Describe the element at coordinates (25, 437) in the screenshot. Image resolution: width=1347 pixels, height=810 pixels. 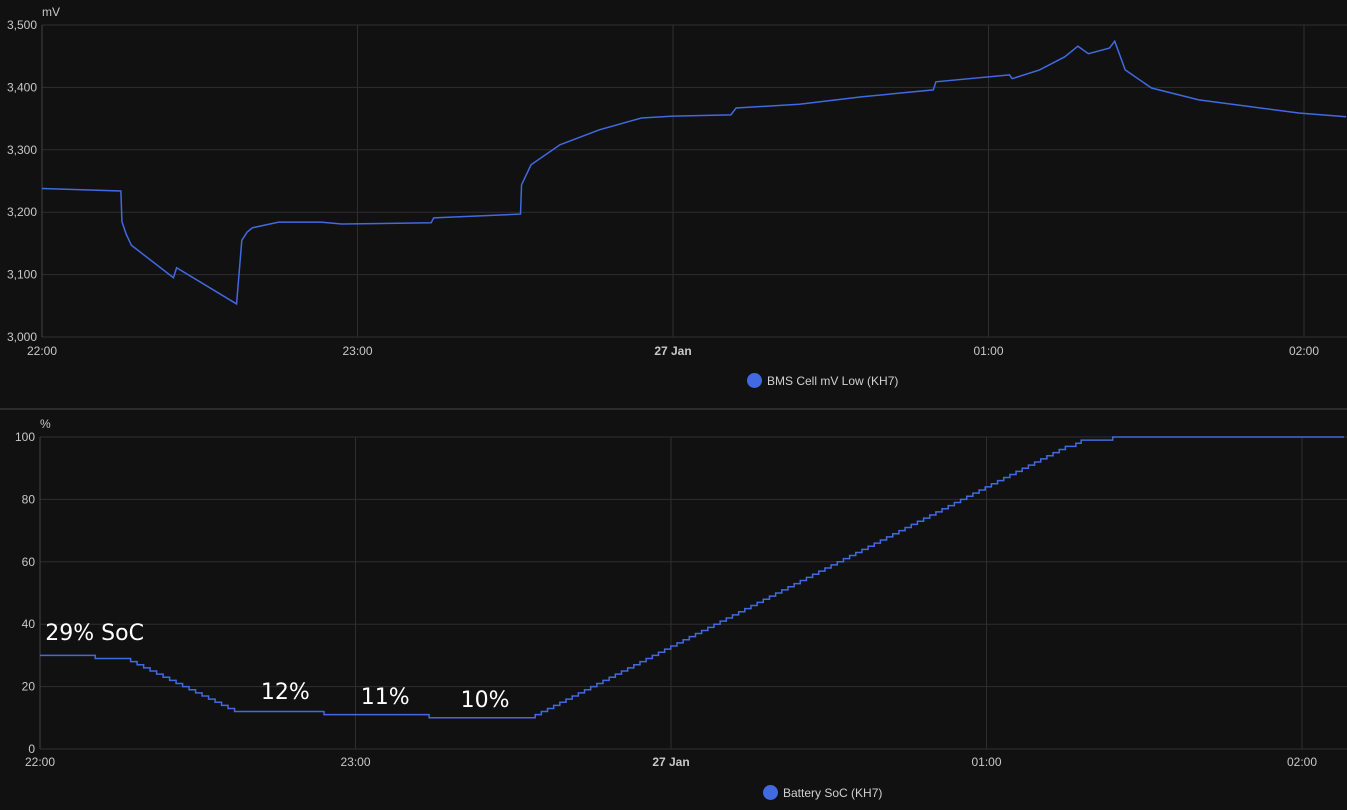
I see `y-tick-label: 100` at that location.